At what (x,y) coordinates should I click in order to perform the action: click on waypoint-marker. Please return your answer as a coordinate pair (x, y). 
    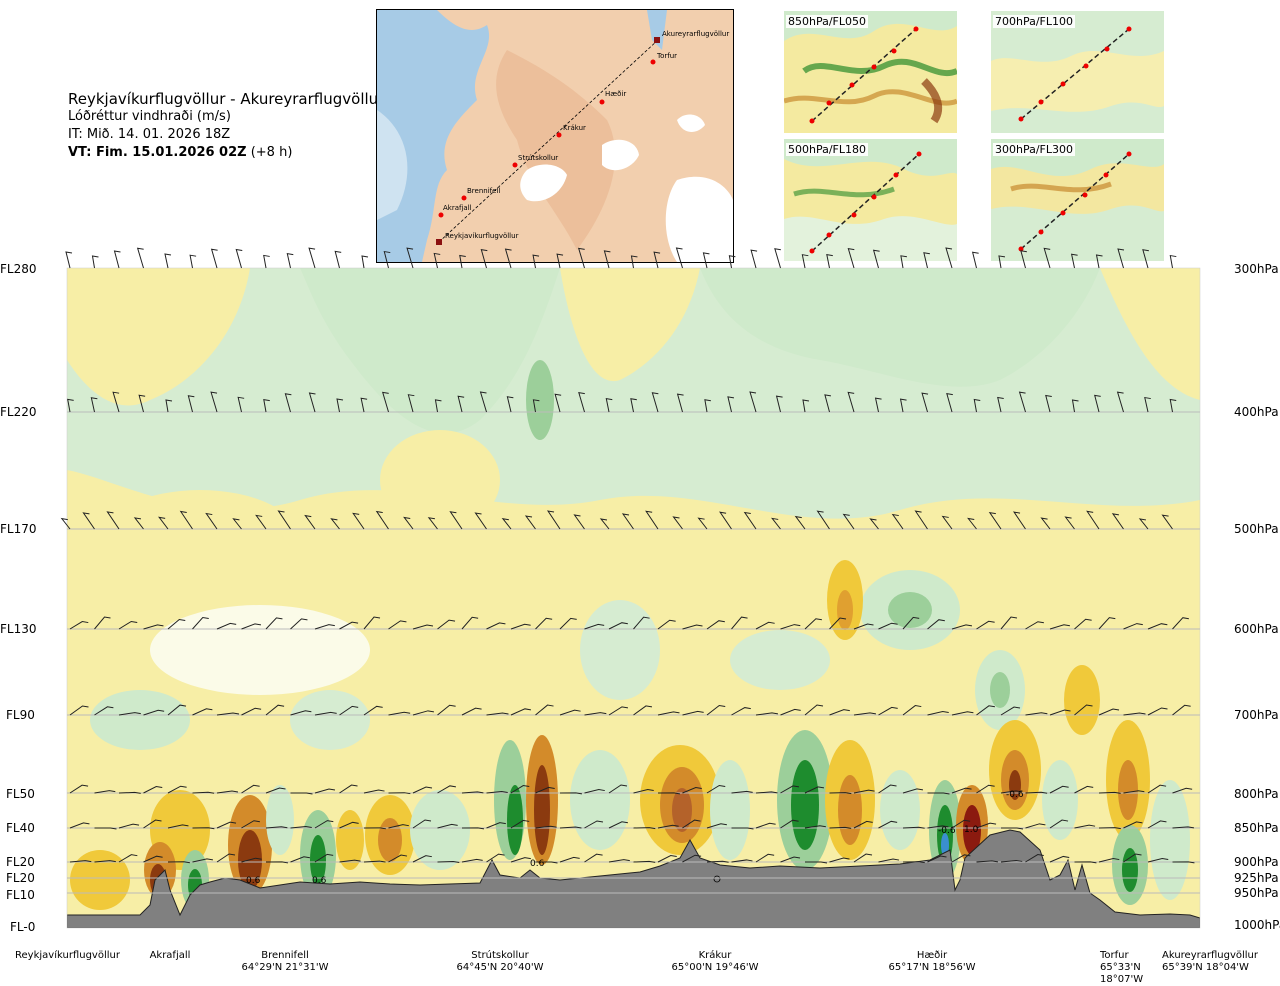
    Looking at the image, I should click on (515, 165).